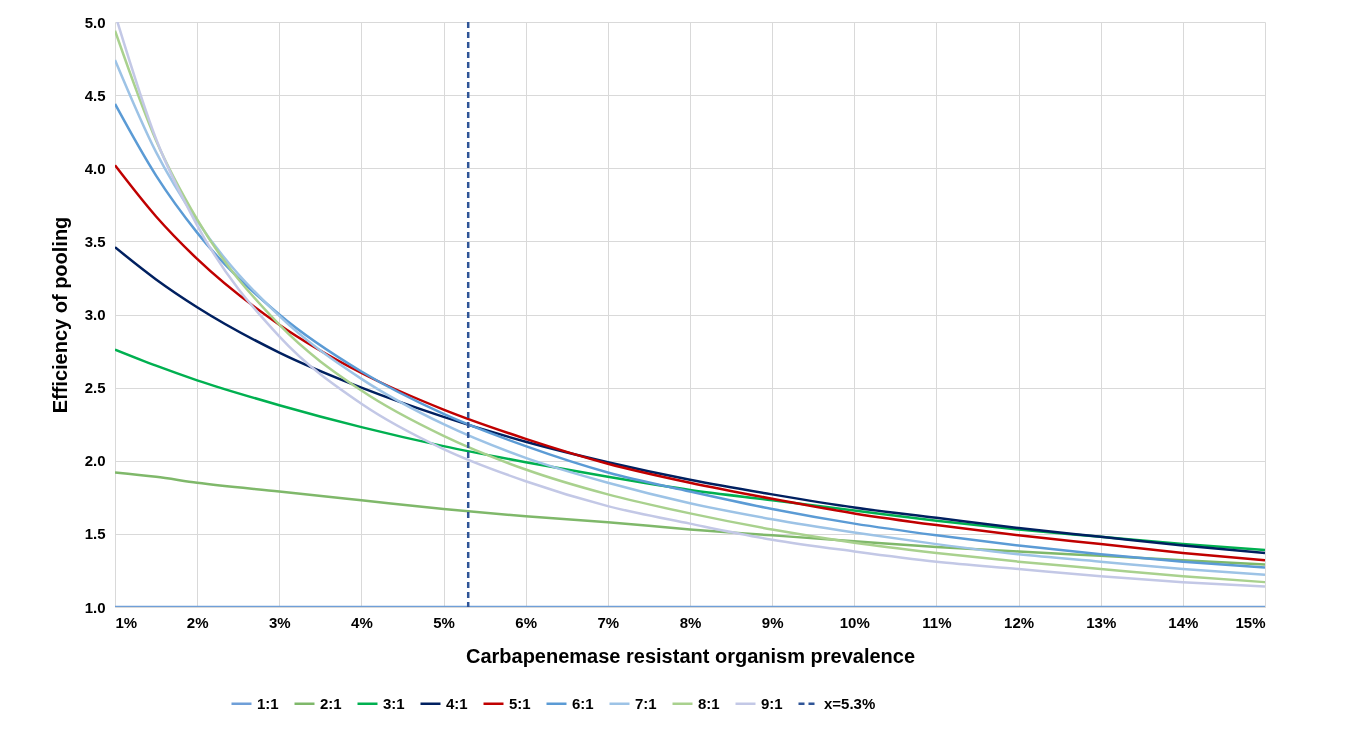 This screenshot has height=753, width=1346. What do you see at coordinates (268, 703) in the screenshot?
I see `legend-label: 1:1` at bounding box center [268, 703].